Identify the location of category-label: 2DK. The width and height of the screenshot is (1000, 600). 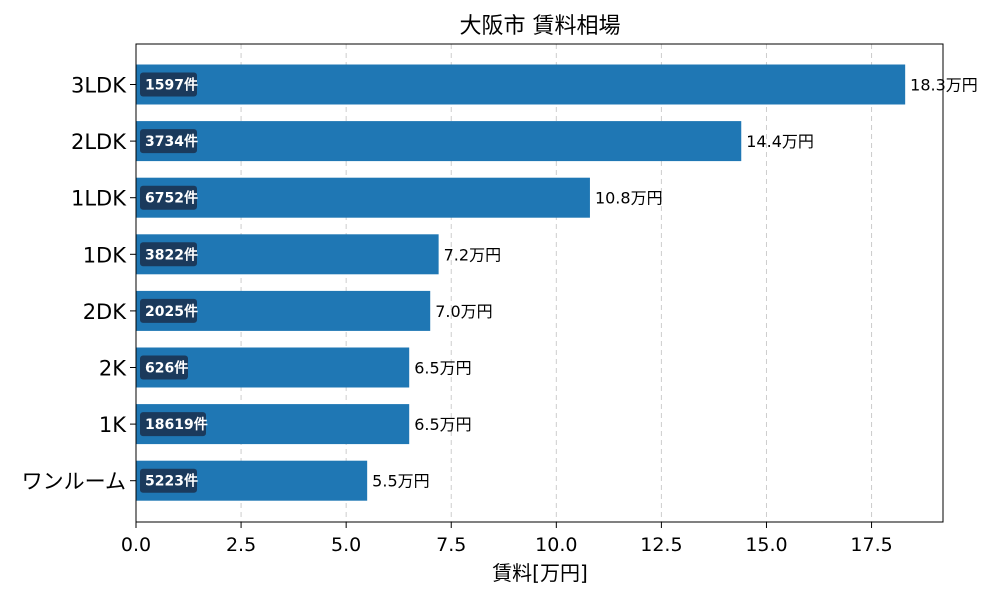
(105, 312).